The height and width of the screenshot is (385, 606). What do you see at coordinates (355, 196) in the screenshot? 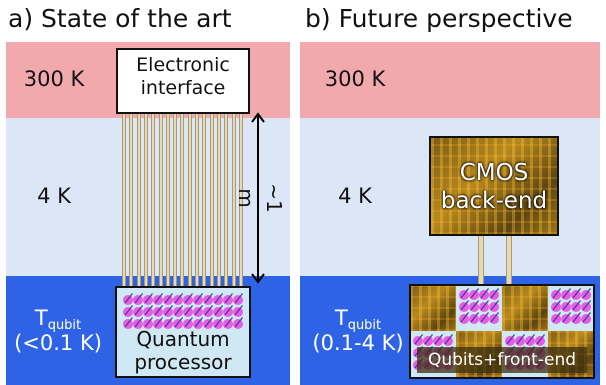
I see `panel-b-temp-4k: 4 K` at bounding box center [355, 196].